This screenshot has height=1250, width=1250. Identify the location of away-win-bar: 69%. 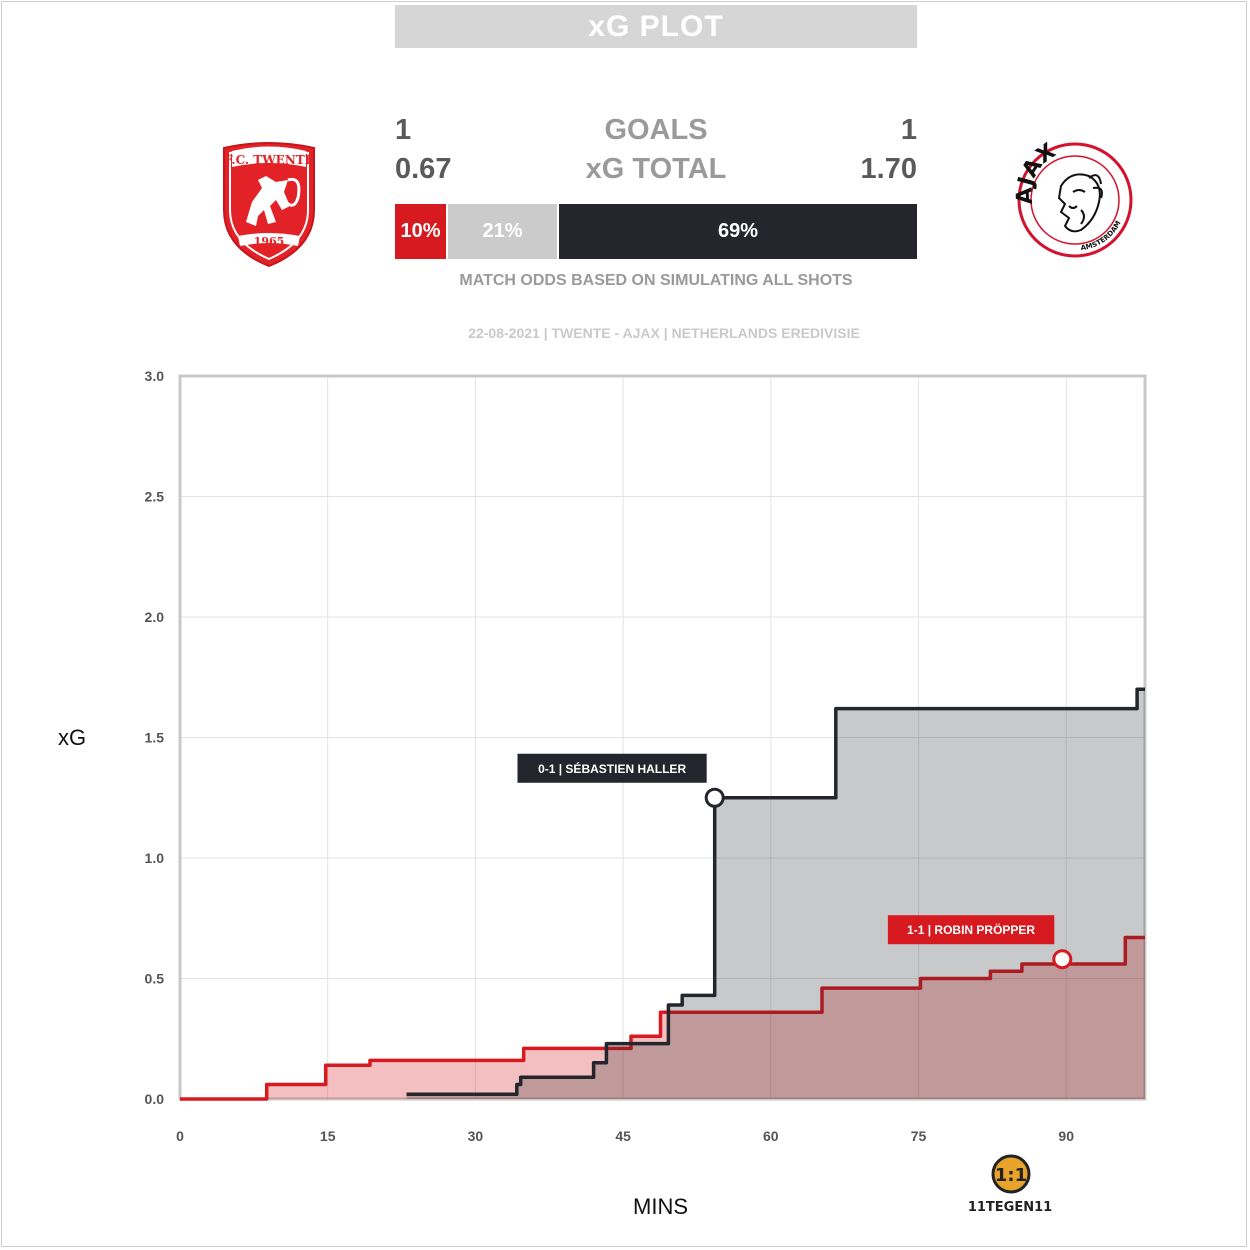
(738, 231).